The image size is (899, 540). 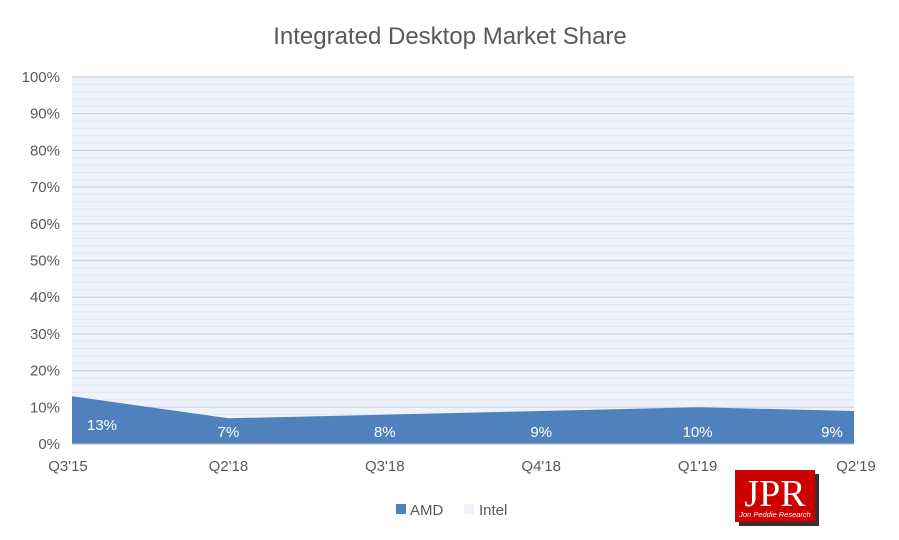 I want to click on y-tick-label: 0%, so click(x=49, y=444).